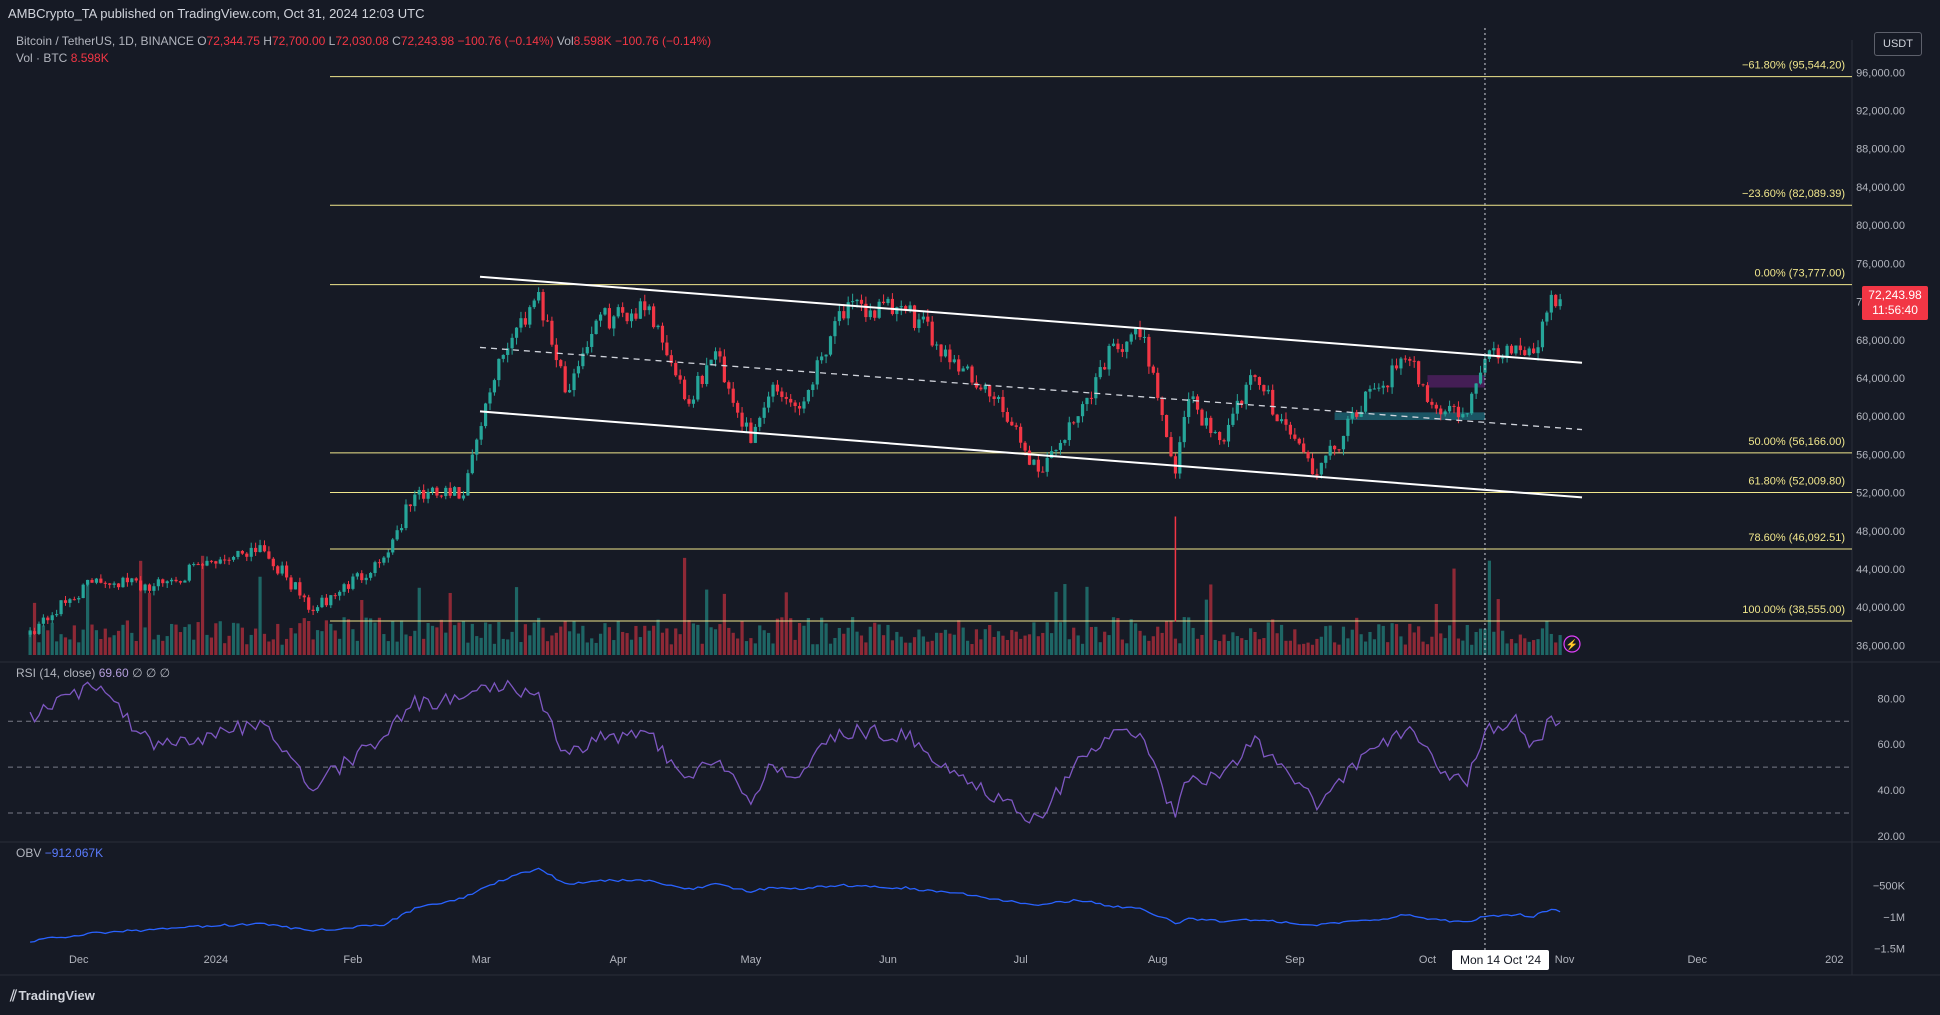 This screenshot has width=1940, height=1015. Describe the element at coordinates (1500, 960) in the screenshot. I see `crosshair-date-label: Mon 14 Oct '24` at that location.